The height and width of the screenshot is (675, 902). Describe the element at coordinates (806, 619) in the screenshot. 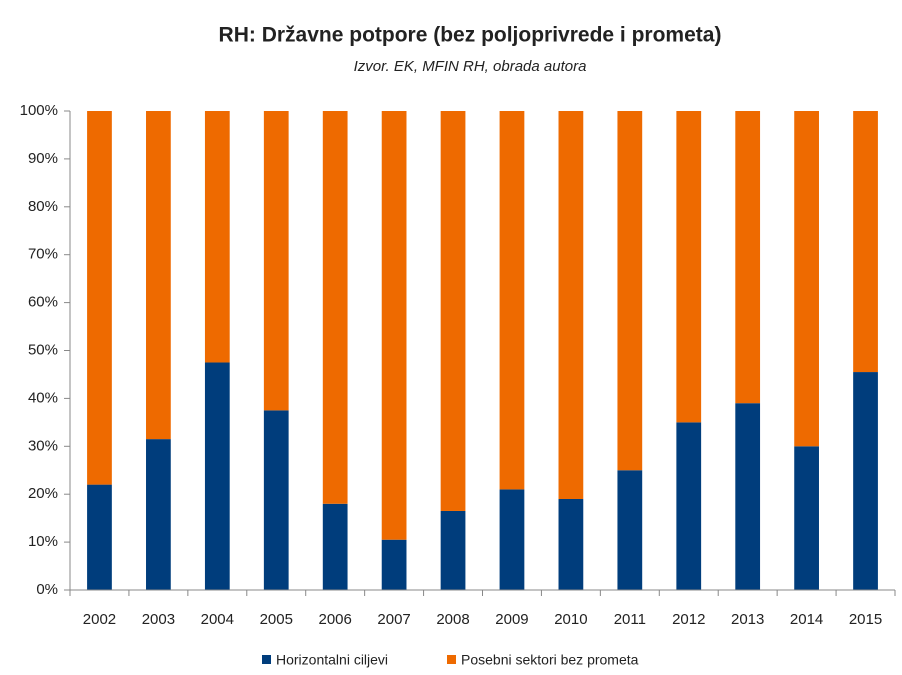

I see `x-tick-label: 2014` at that location.